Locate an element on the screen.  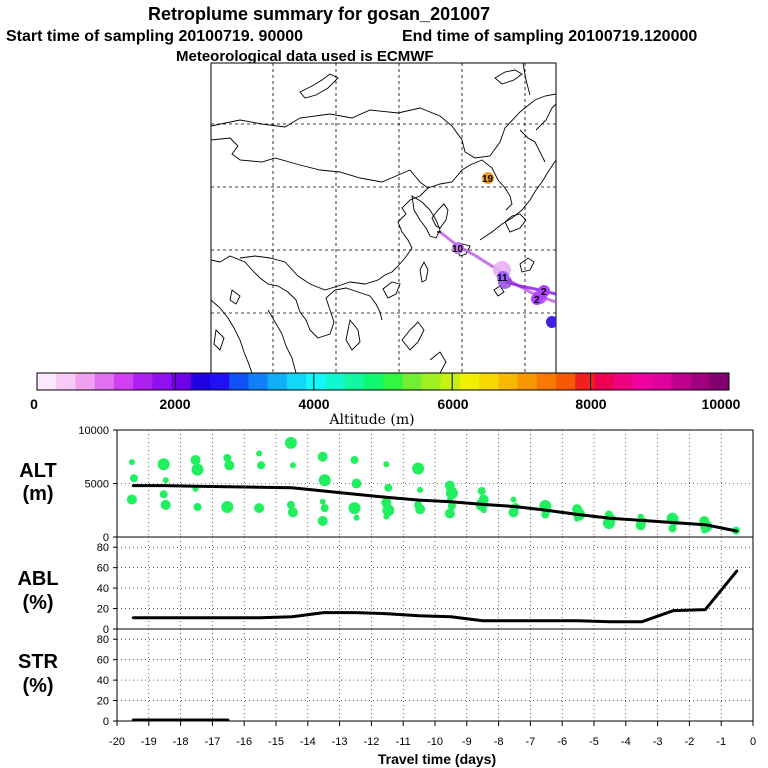
series-line is located at coordinates (435, 596).